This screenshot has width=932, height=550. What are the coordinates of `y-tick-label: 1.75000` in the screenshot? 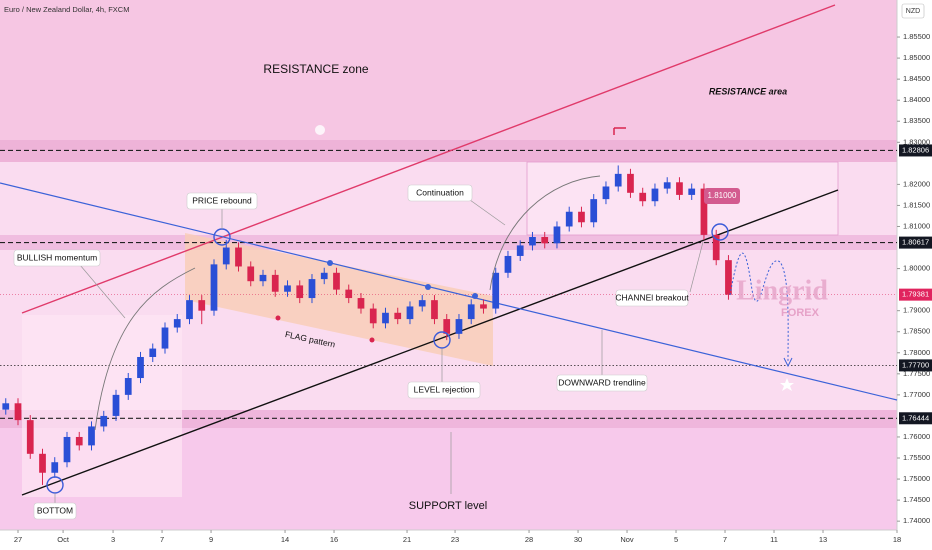 It's located at (916, 478).